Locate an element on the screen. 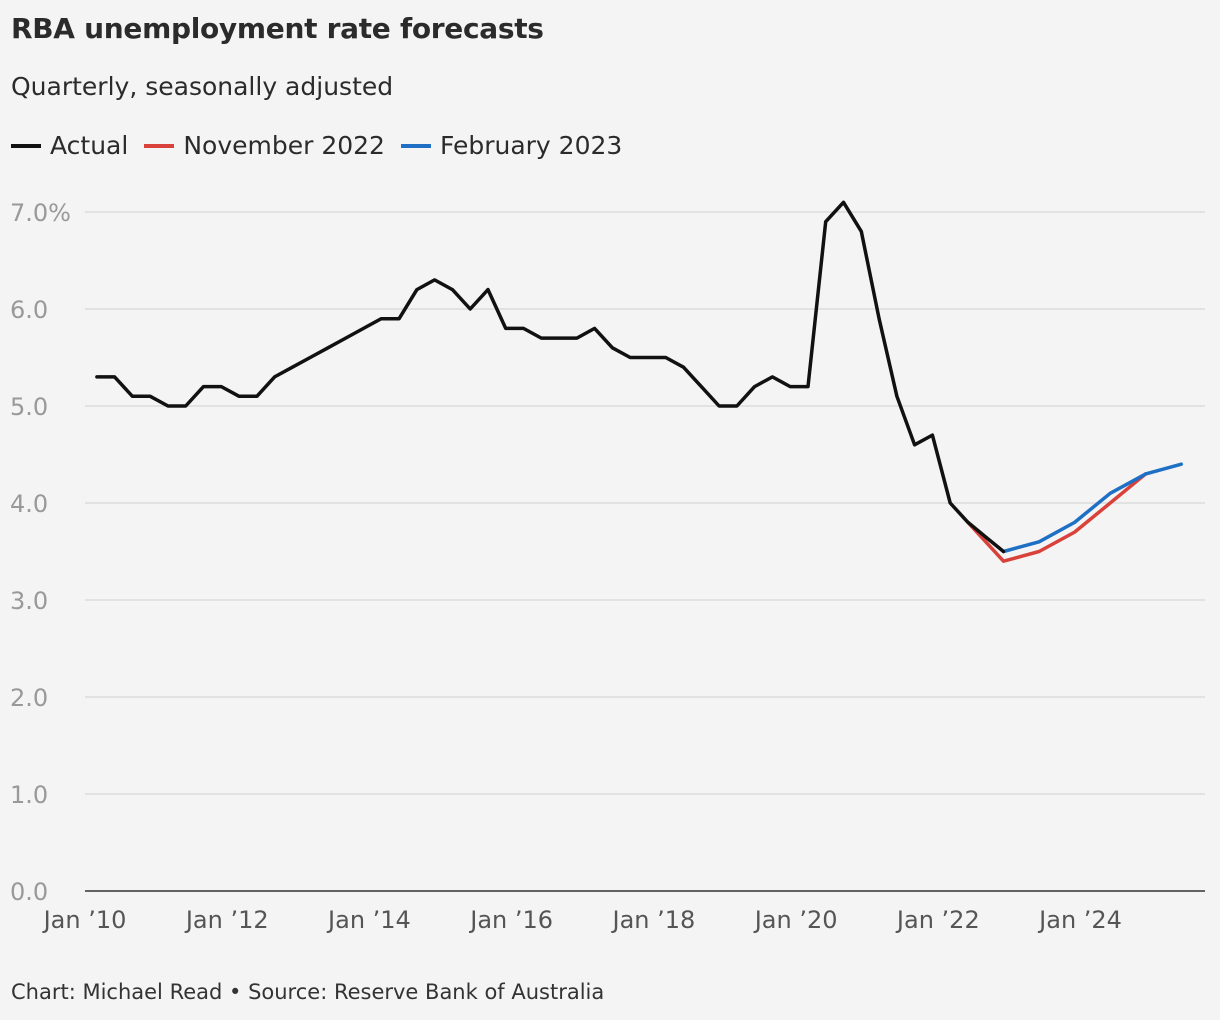 The height and width of the screenshot is (1020, 1220). legend-item-november-2022: November 2022 is located at coordinates (264, 145).